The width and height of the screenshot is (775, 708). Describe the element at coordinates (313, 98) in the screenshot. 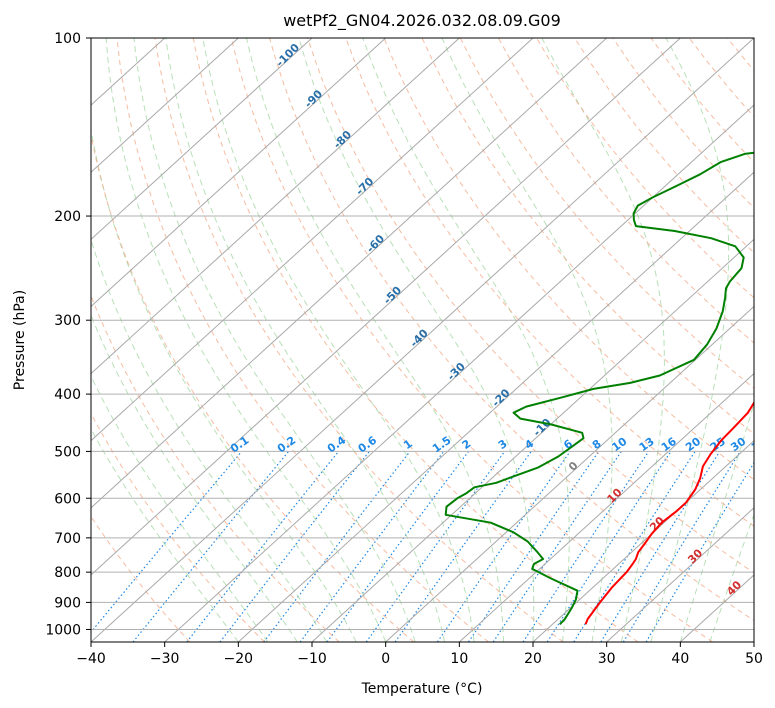

I see `dry-adiabat-label: -90` at that location.